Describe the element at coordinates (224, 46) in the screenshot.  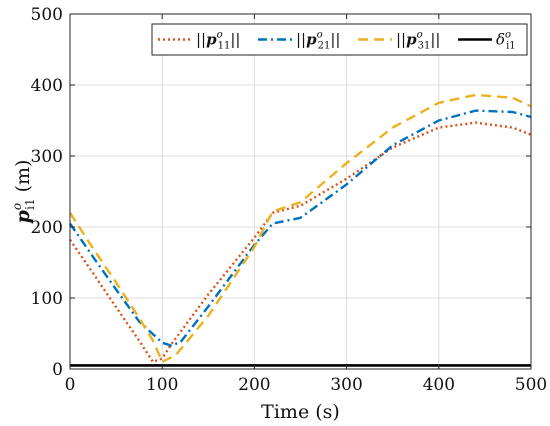
I see `legend-label-1-sub: 11` at that location.